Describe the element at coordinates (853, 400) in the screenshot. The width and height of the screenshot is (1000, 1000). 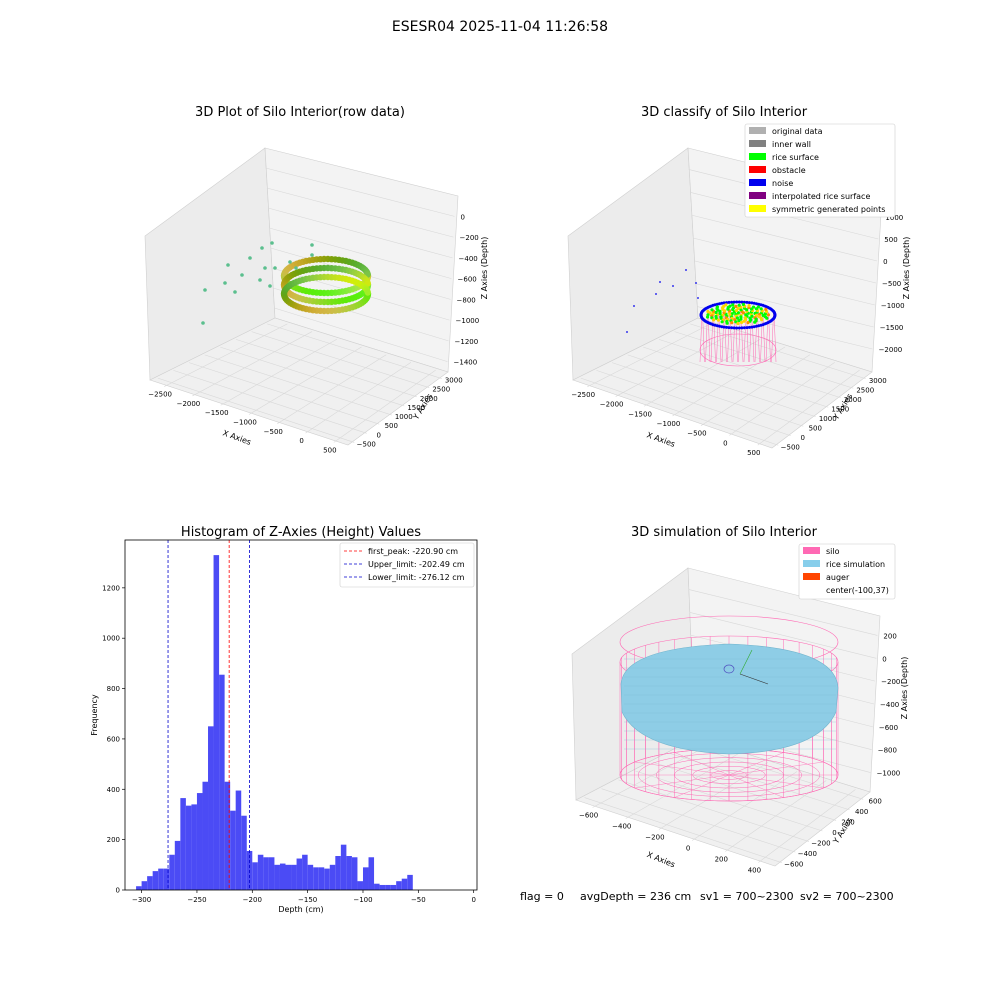
I see `p2-ytick-label: 2000` at that location.